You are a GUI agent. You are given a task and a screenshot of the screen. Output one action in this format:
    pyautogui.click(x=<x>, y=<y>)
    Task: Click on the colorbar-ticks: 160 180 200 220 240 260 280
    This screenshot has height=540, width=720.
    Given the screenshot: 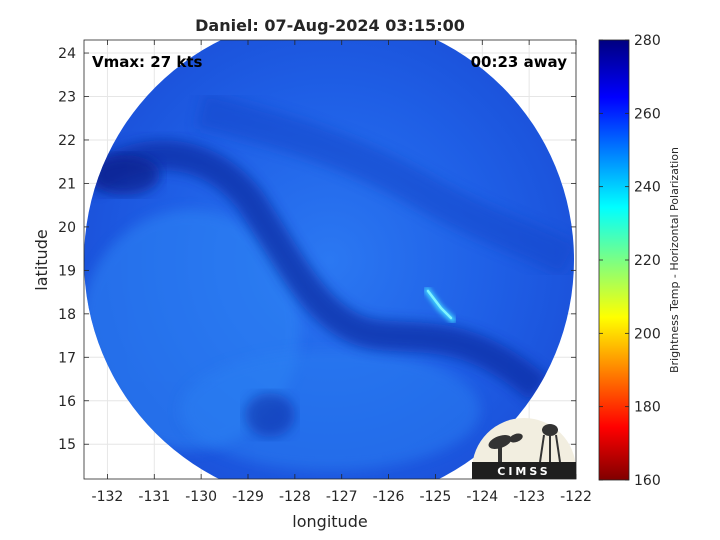 What is the action you would take?
    pyautogui.click(x=630, y=261)
    